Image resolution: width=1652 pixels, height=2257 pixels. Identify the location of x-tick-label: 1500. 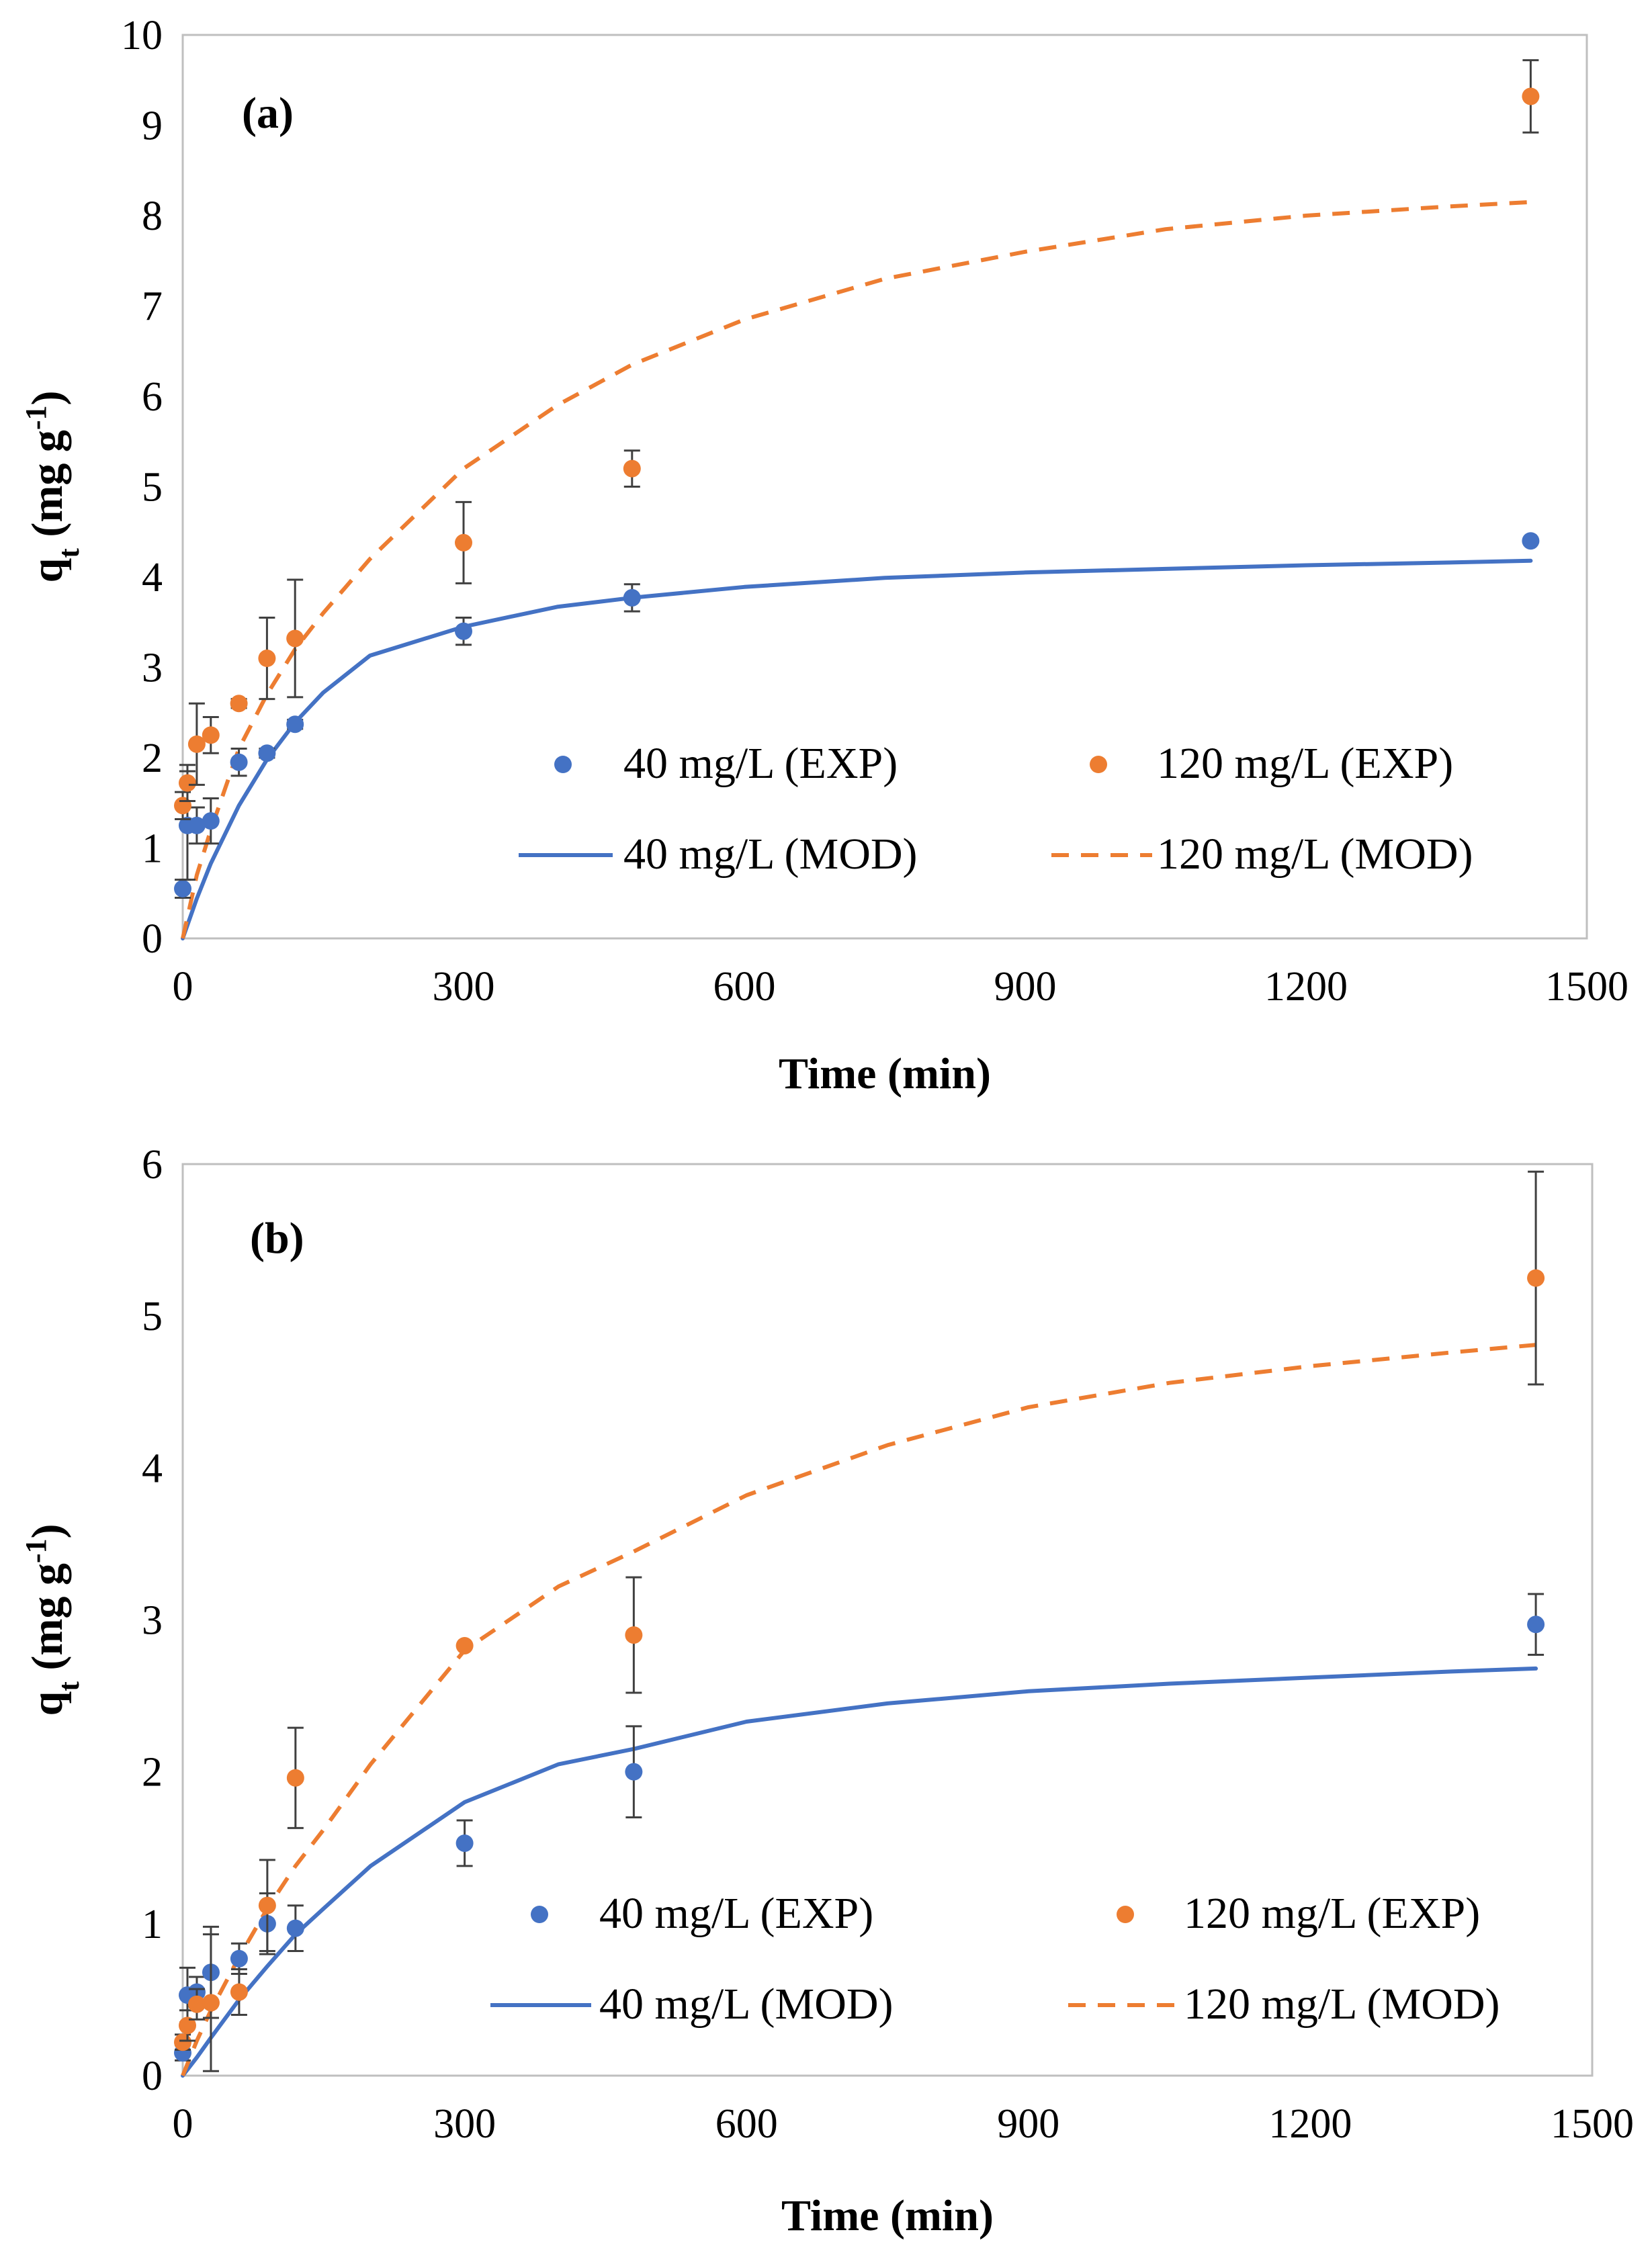
(1586, 987).